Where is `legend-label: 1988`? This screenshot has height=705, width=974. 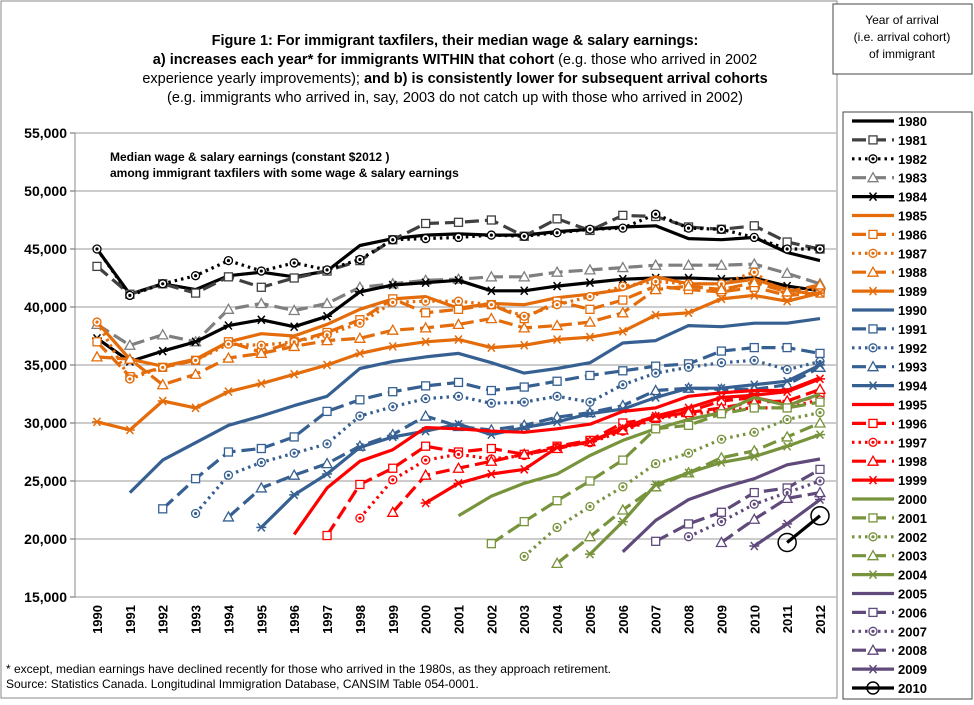 legend-label: 1988 is located at coordinates (912, 272).